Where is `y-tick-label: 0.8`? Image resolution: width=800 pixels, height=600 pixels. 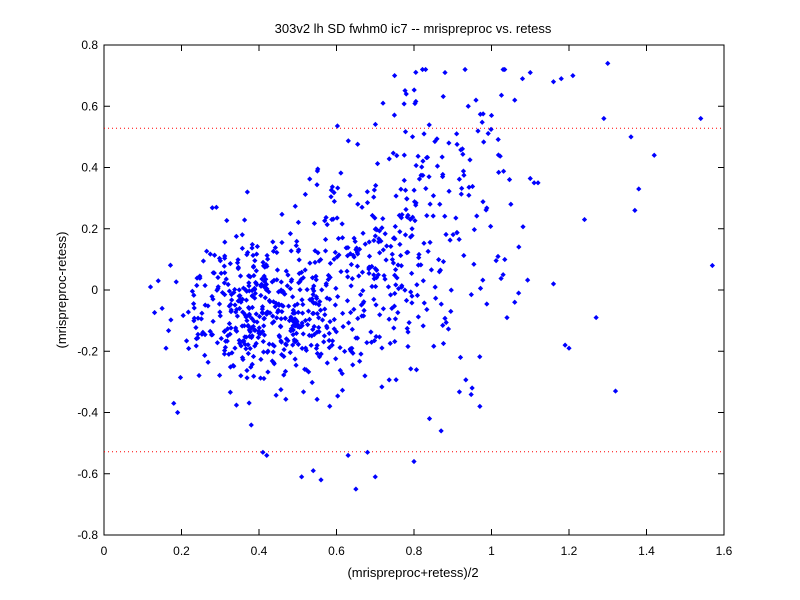 y-tick-label: 0.8 is located at coordinates (89, 45).